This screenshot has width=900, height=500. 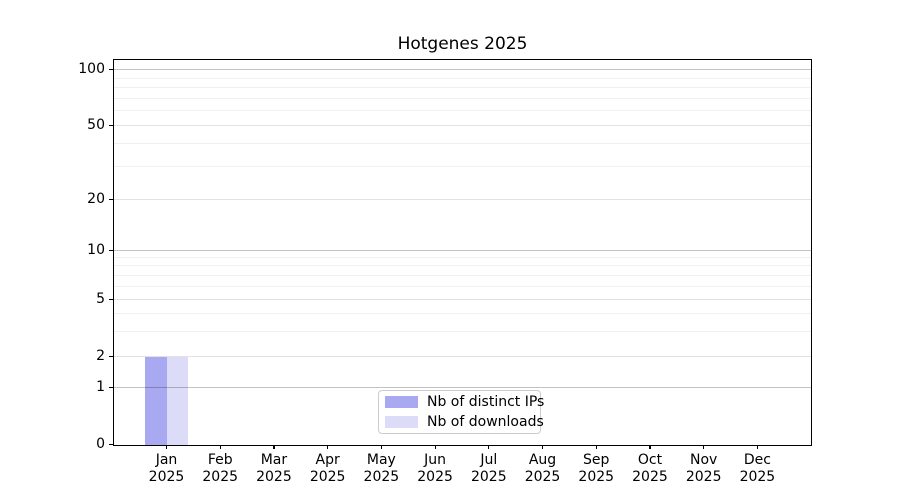 What do you see at coordinates (166, 468) in the screenshot?
I see `x-tick-label-jan: Jan 2025` at bounding box center [166, 468].